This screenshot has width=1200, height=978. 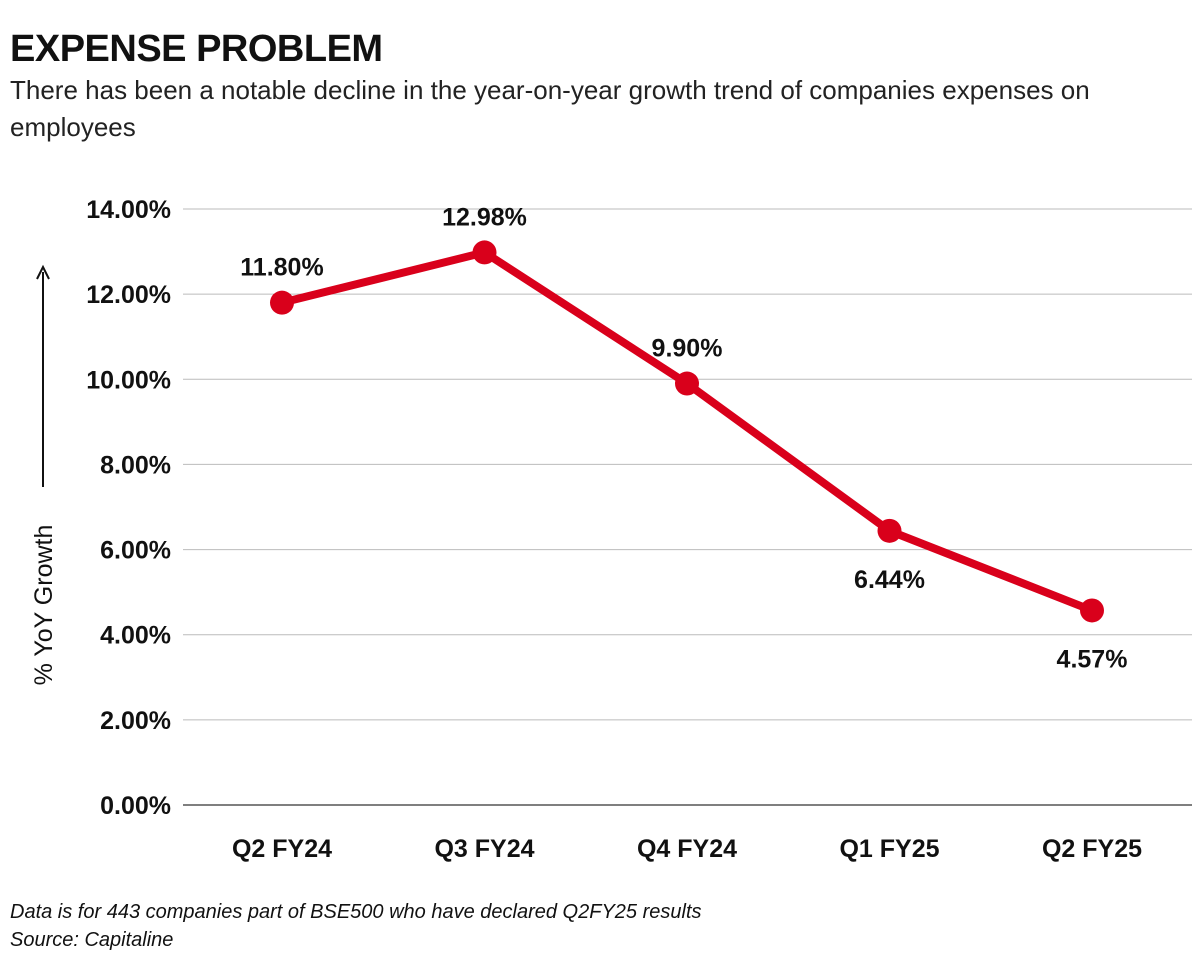 What do you see at coordinates (128, 295) in the screenshot?
I see `y-tick-label: 12.00%` at bounding box center [128, 295].